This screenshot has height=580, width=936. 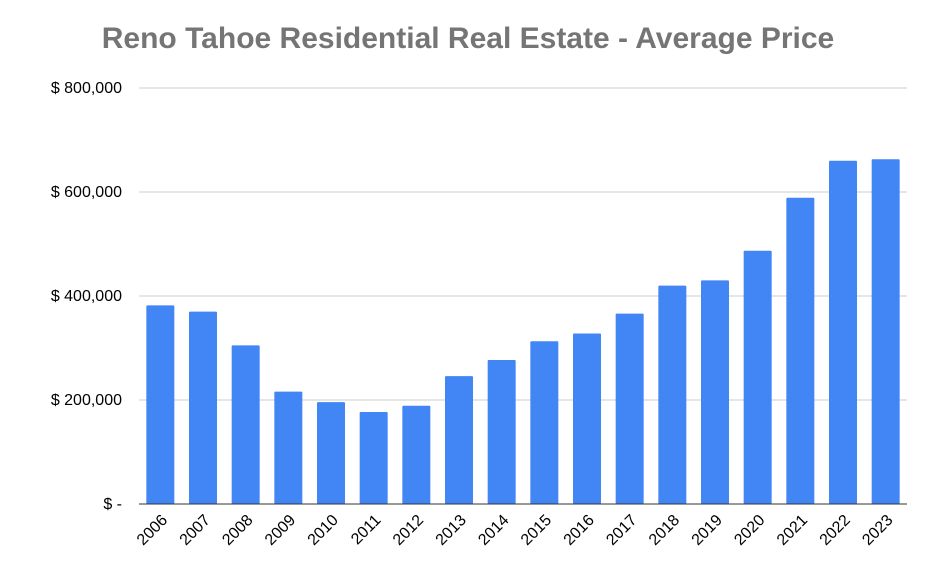 I want to click on y-tick-label: $ 200,000, so click(x=86, y=400).